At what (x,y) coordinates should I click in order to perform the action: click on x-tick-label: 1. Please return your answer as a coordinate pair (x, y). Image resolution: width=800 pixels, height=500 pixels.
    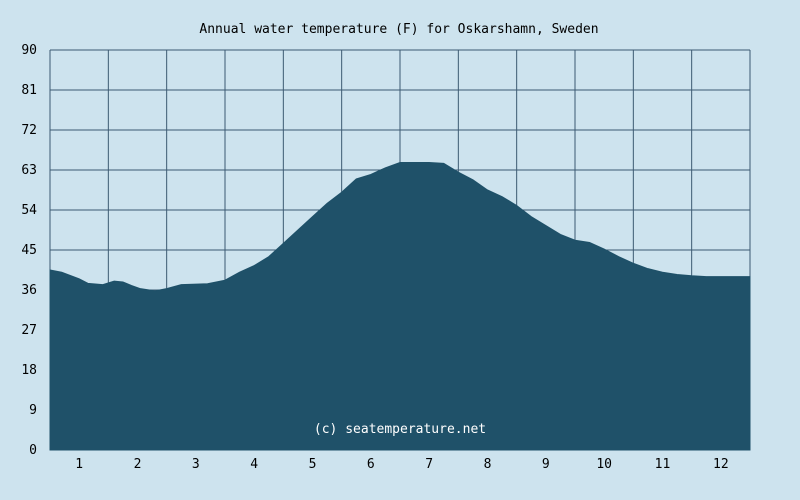
    Looking at the image, I should click on (79, 464).